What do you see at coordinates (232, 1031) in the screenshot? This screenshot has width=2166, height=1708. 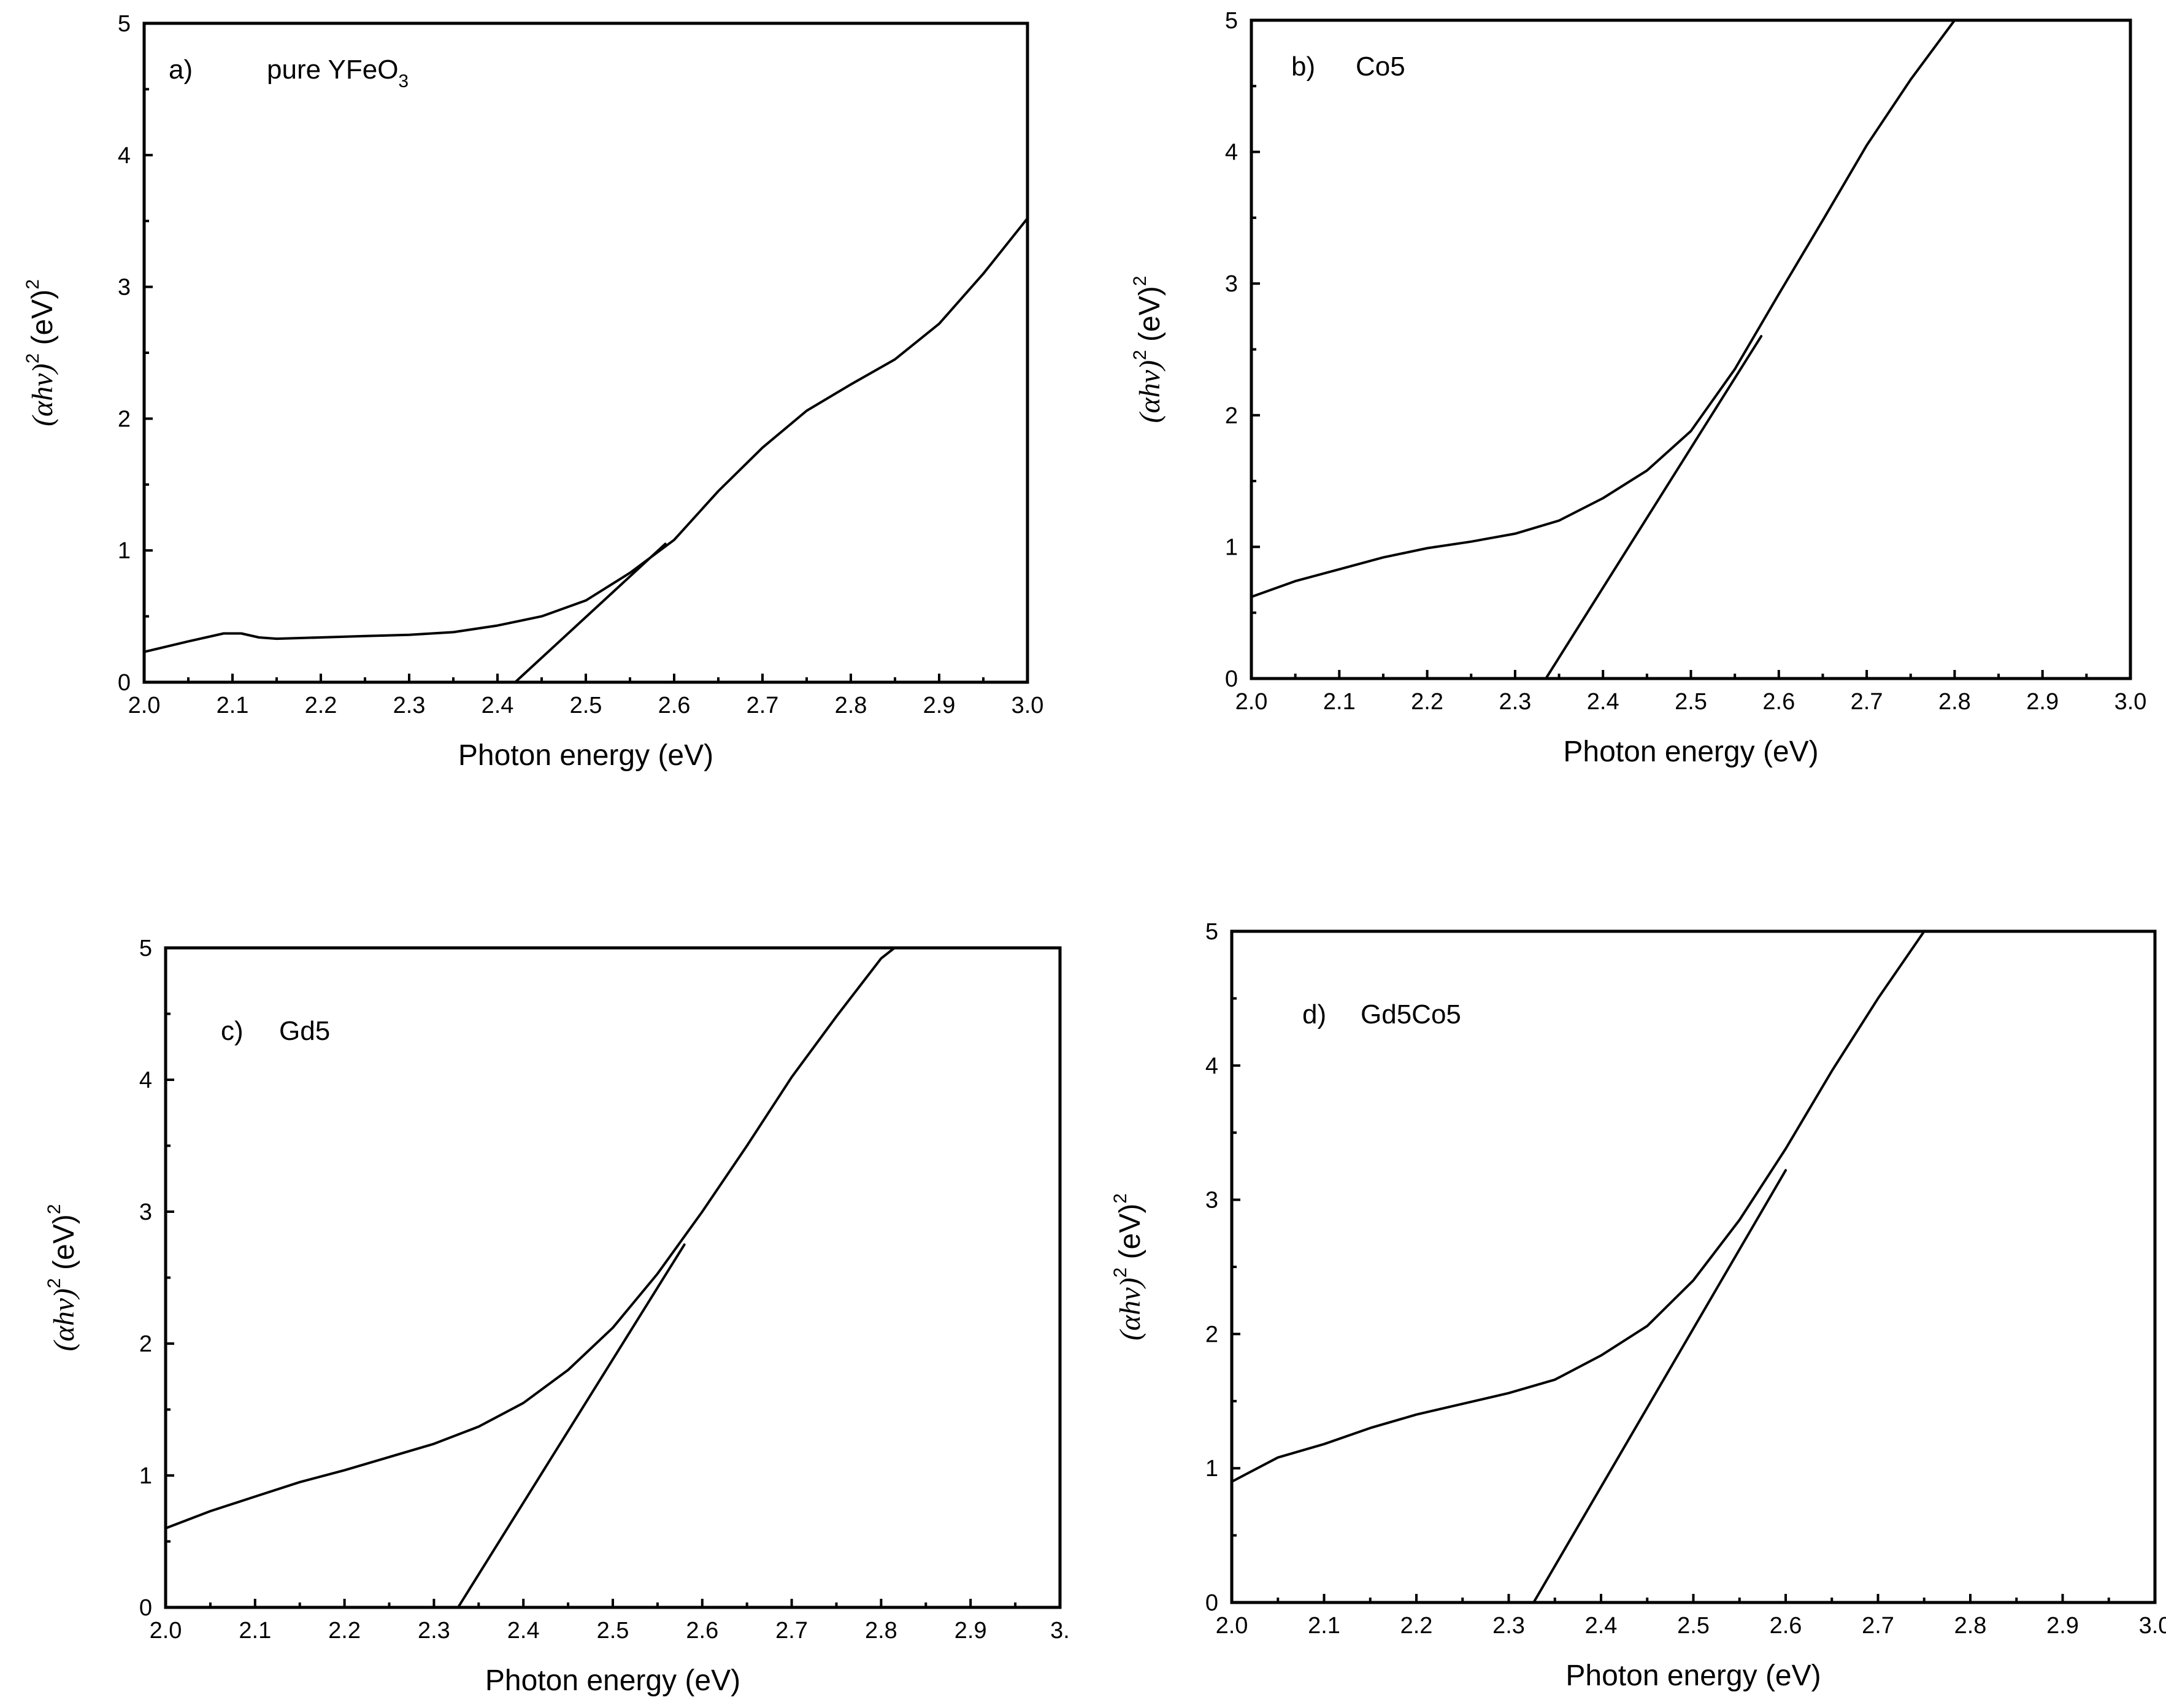 I see `panel-label: c)` at bounding box center [232, 1031].